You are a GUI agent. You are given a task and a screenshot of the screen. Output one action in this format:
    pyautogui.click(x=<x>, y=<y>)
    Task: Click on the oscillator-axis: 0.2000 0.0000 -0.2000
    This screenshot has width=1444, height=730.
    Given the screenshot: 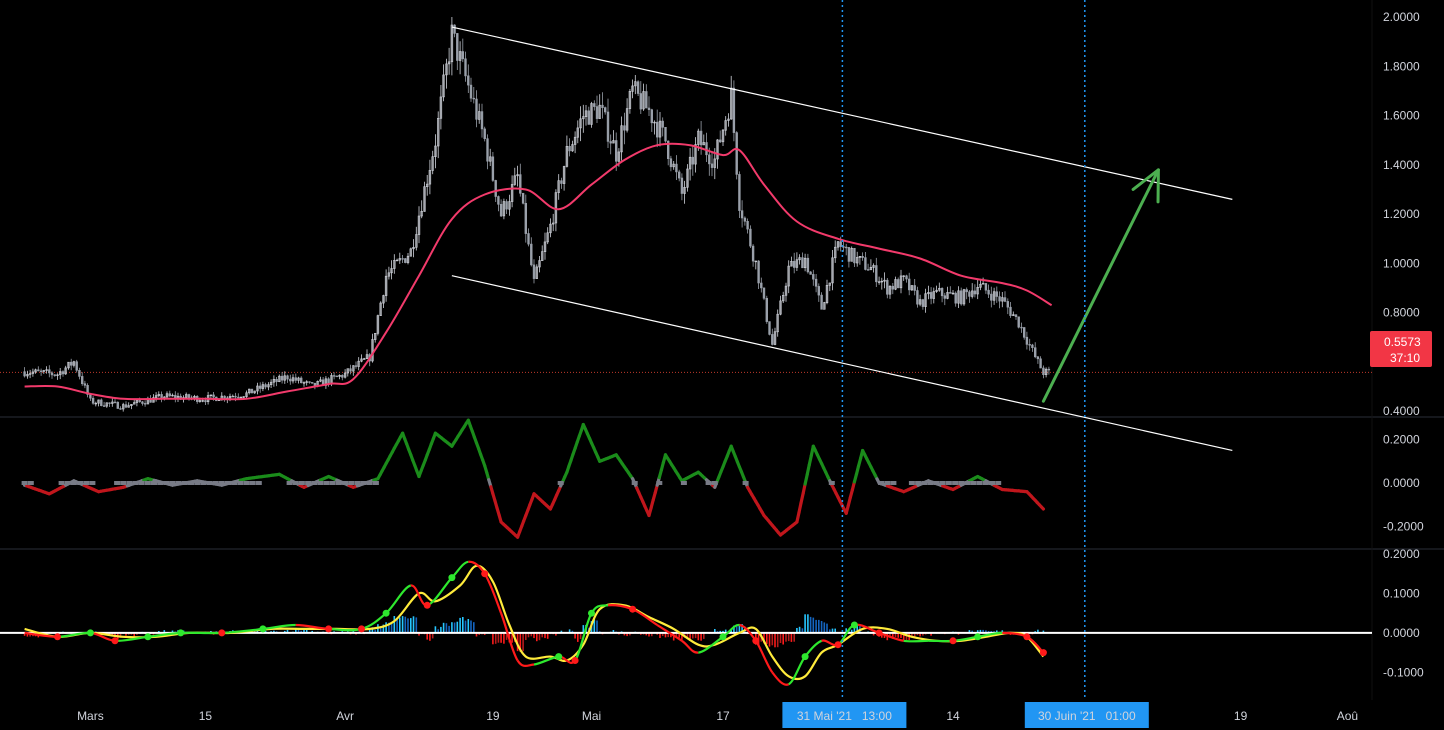 What is the action you would take?
    pyautogui.click(x=1403, y=483)
    